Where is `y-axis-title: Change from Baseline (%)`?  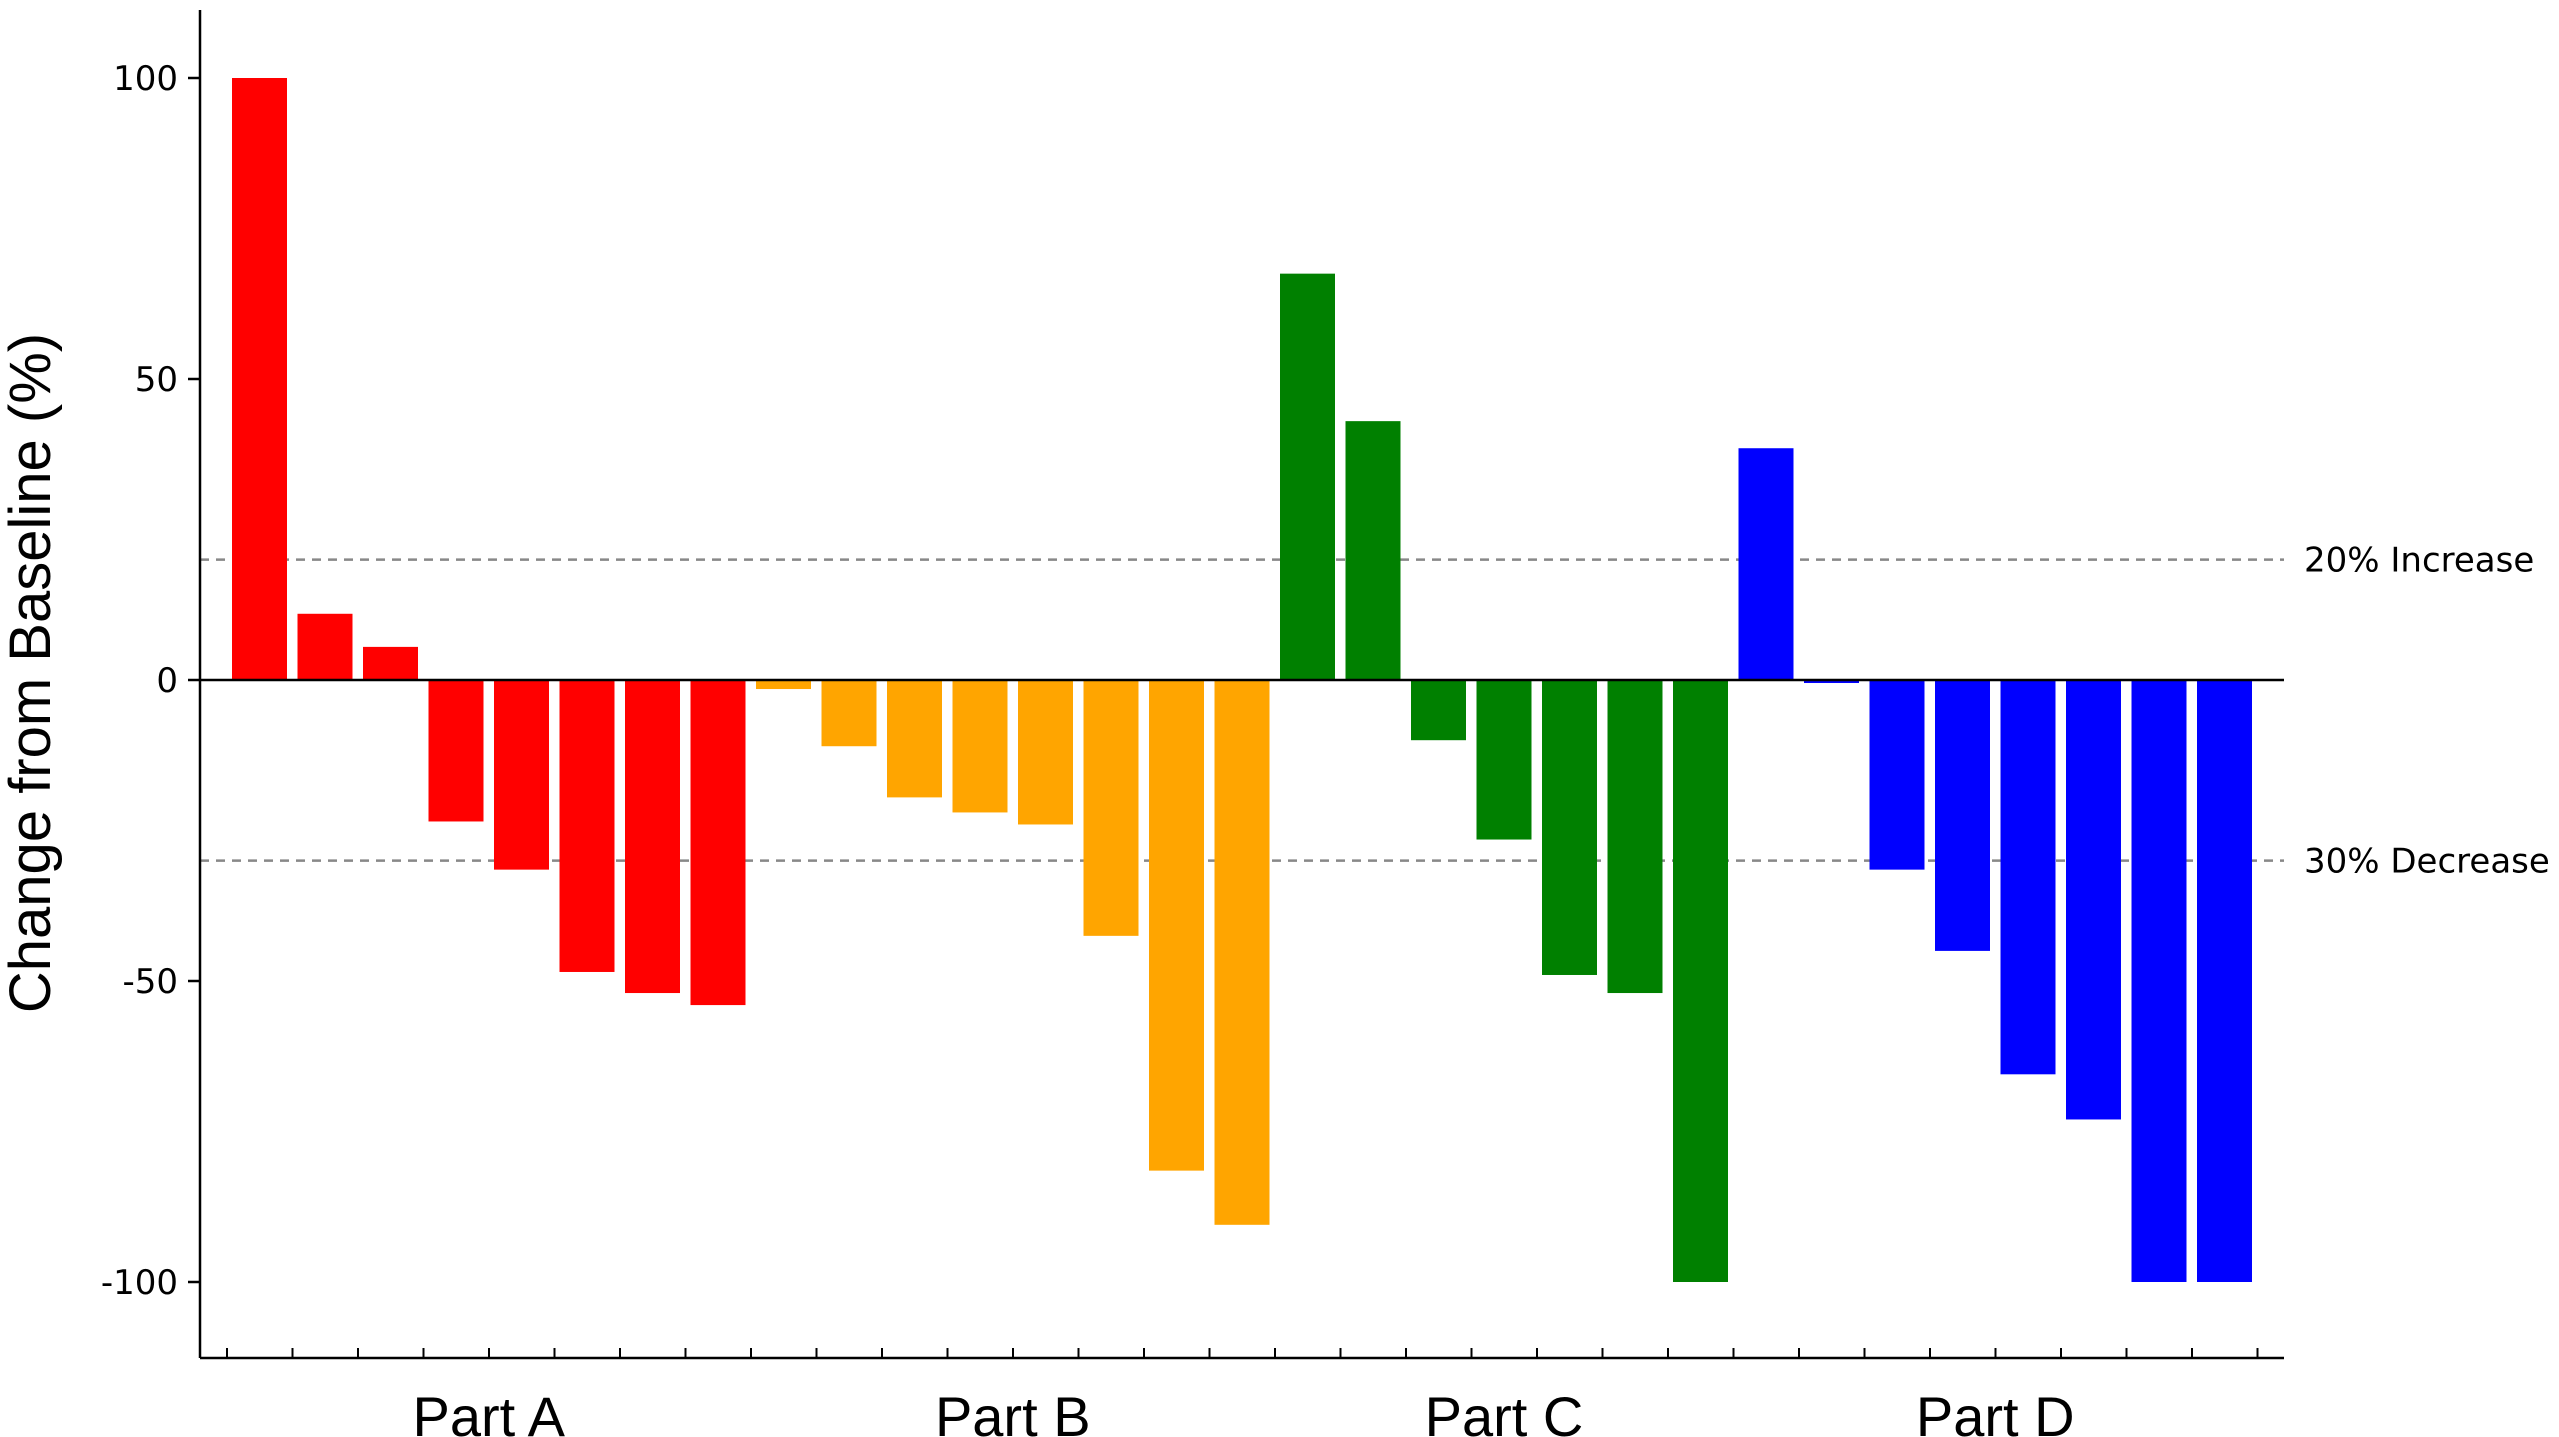
y-axis-title: Change from Baseline (%) is located at coordinates (31, 673).